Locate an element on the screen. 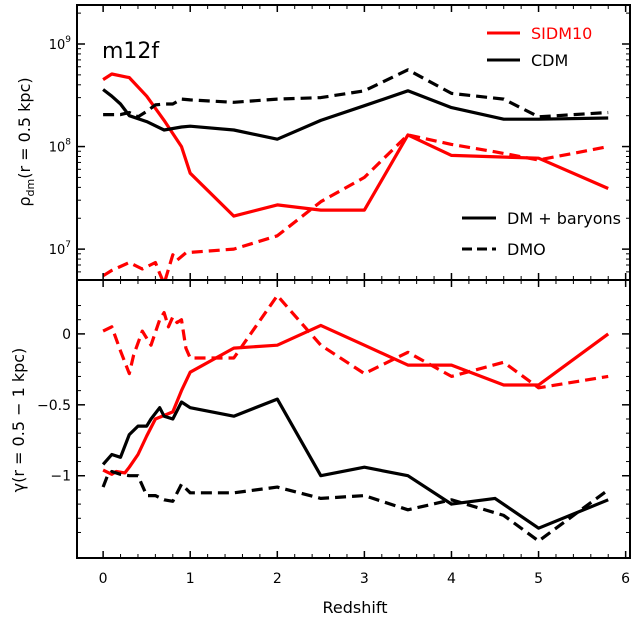  x-tick-label: 0 is located at coordinates (103, 579).